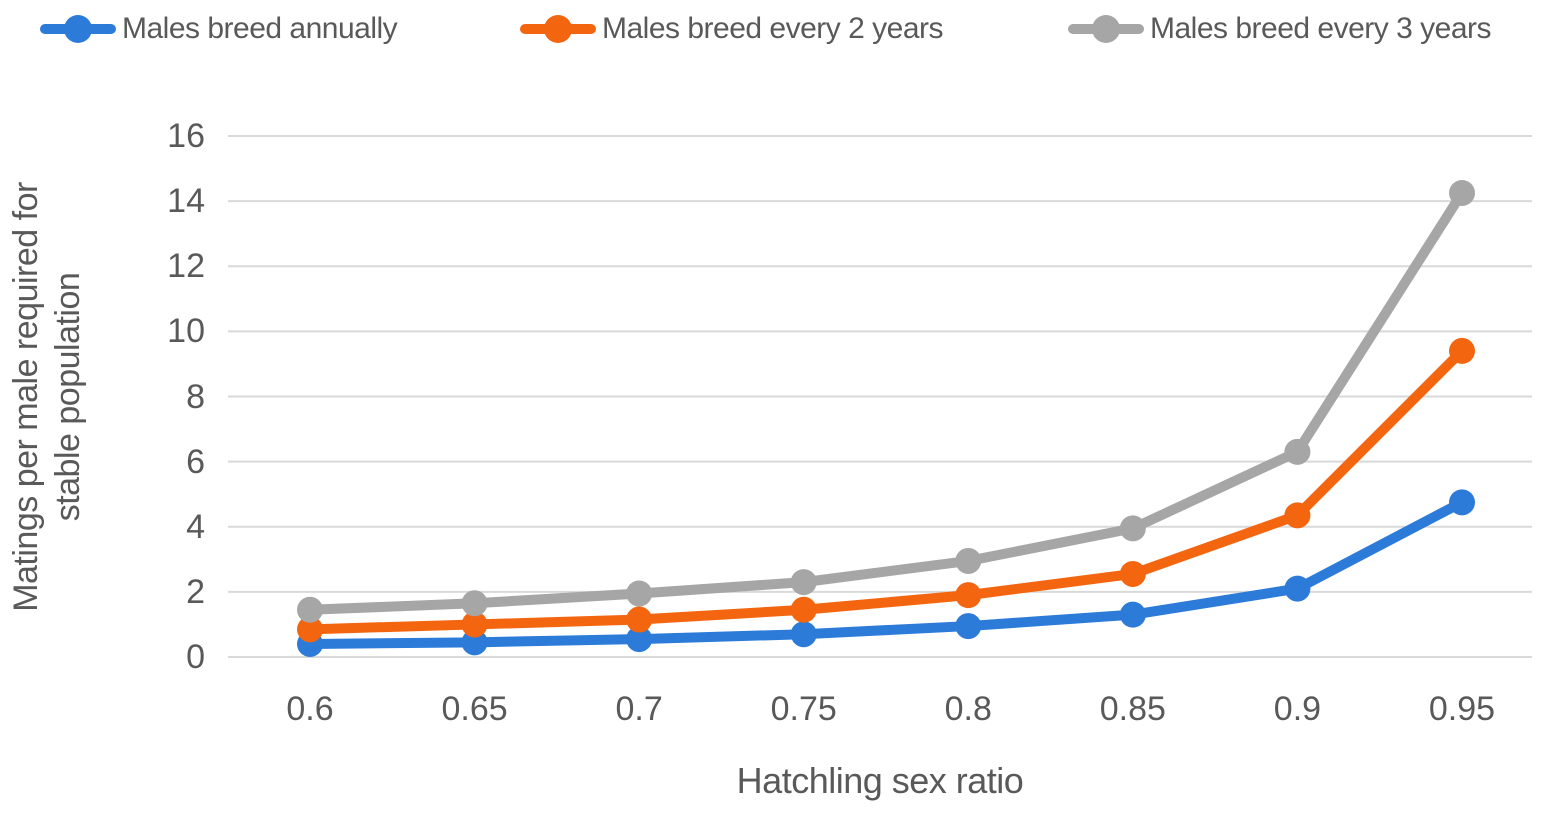  Describe the element at coordinates (310, 709) in the screenshot. I see `x-tick-label: 0.6` at that location.